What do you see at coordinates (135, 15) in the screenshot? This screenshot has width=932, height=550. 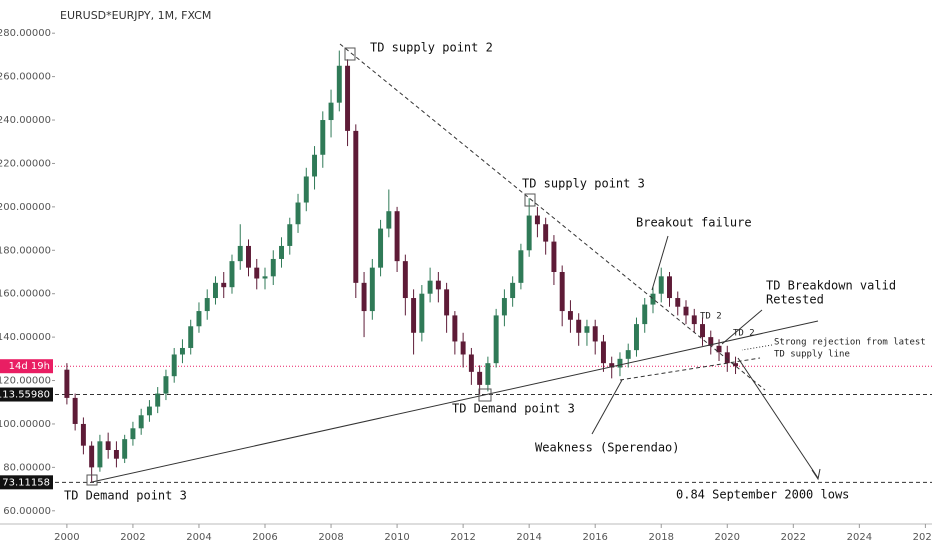 I see `chart-title: EURUSD*EURJPY, 1M, FXCM` at bounding box center [135, 15].